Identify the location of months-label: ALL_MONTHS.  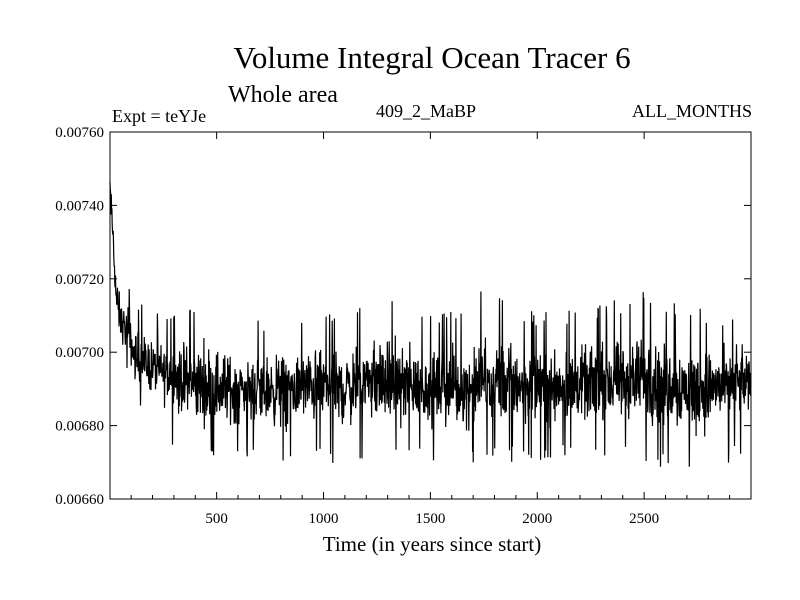
(692, 111).